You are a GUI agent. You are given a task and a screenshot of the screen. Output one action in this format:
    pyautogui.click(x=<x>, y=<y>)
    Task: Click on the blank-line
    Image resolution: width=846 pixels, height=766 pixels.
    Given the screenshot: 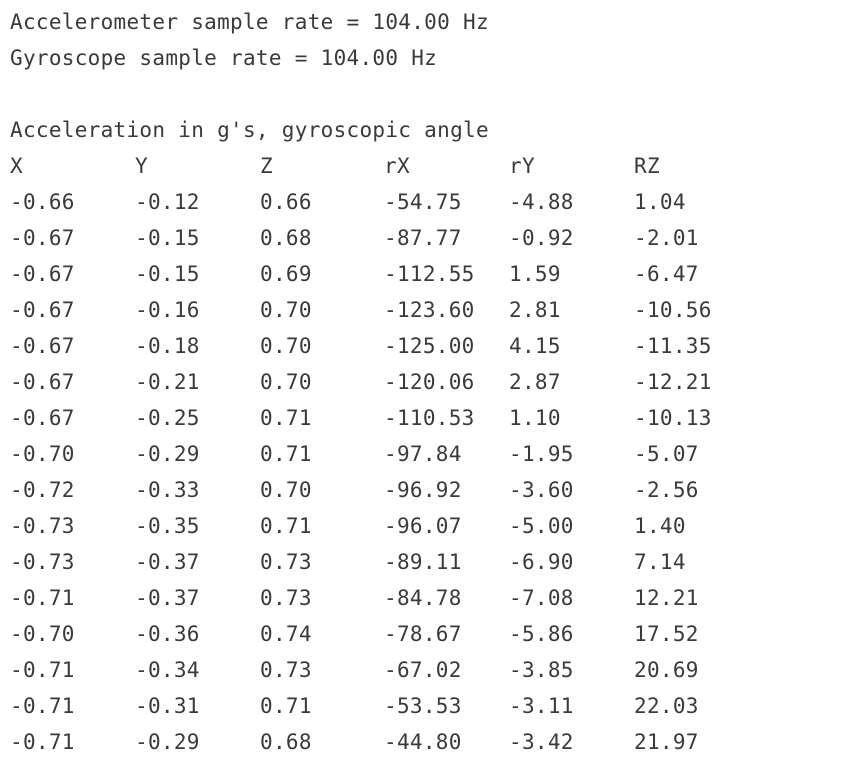 What is the action you would take?
    pyautogui.click(x=382, y=94)
    